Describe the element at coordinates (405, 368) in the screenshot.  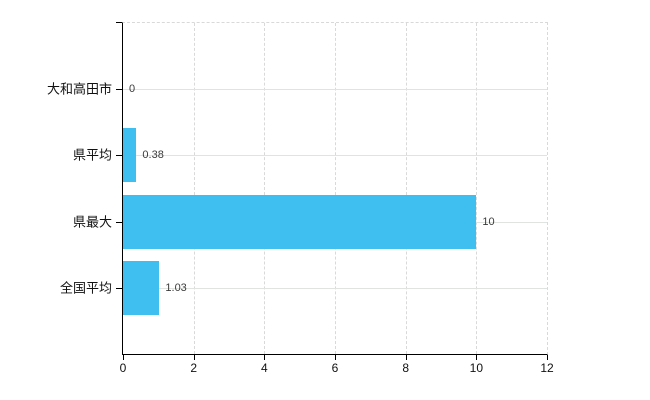
I see `x-axis-tick-label: 8` at that location.